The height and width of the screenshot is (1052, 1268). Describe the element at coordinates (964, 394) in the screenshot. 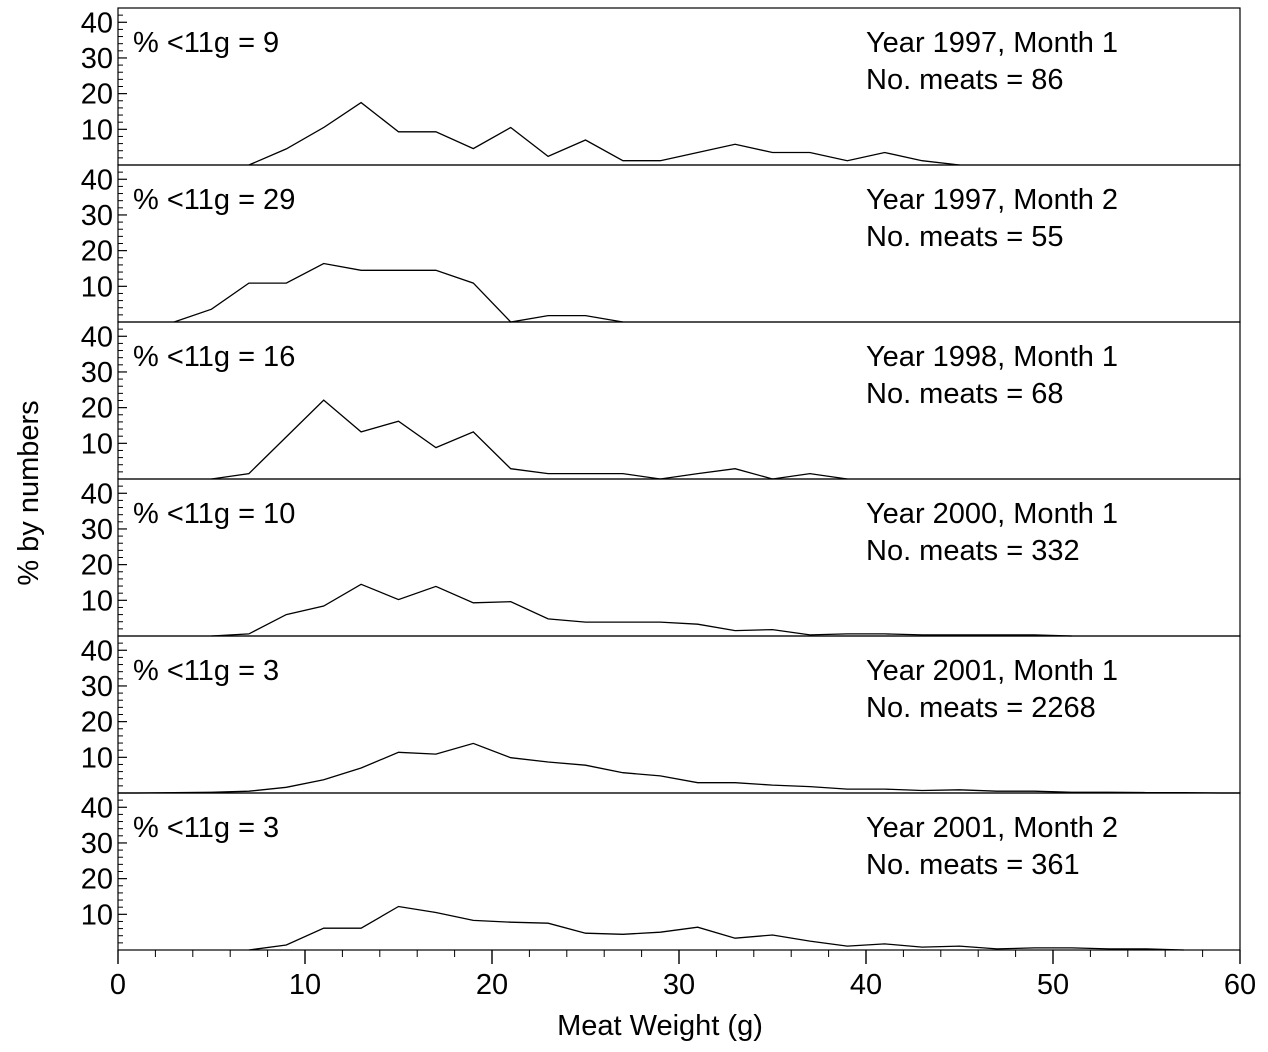

I see `meat-count-label: No. meats = 68` at that location.